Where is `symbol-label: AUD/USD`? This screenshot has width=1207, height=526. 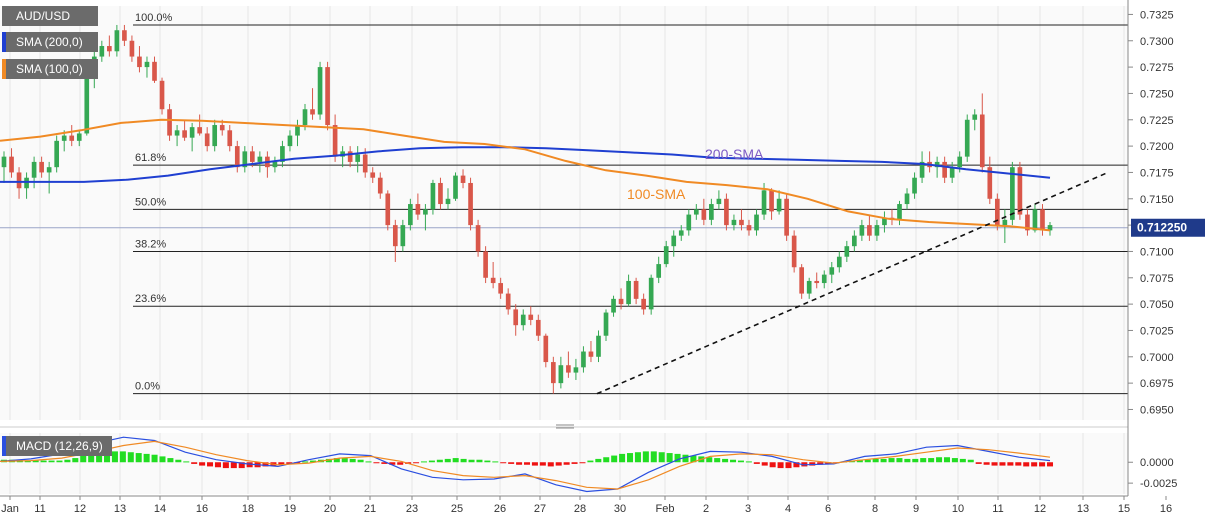
symbol-label: AUD/USD is located at coordinates (50, 16).